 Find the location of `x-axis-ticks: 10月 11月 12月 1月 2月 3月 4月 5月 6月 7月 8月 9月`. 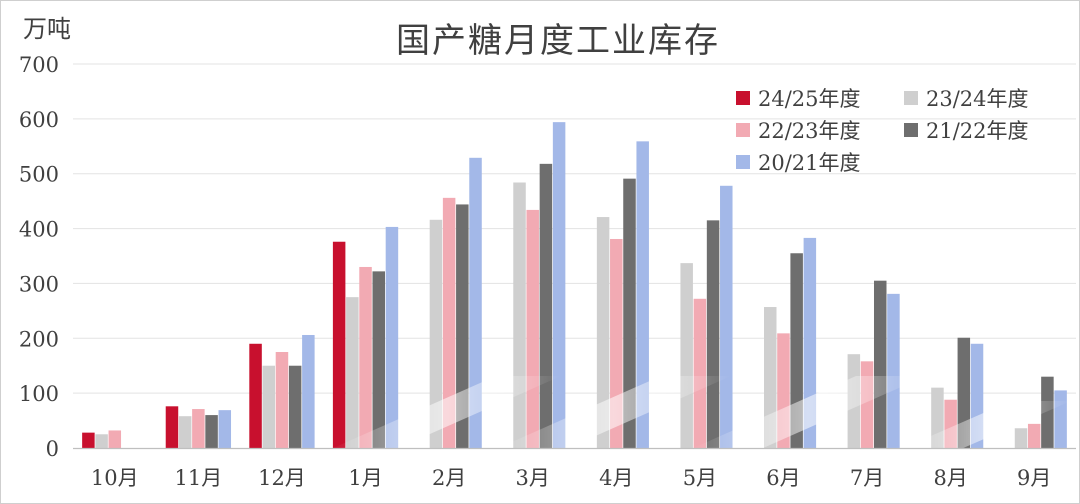

x-axis-ticks: 10月 11月 12月 1月 2月 3月 4月 5月 6月 7月 8月 9月 is located at coordinates (571, 478).